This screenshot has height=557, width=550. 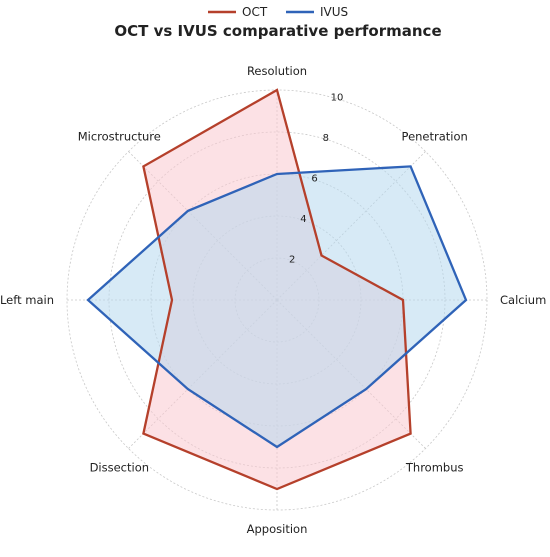 I want to click on axis-label-resolution: Resolution, so click(x=277, y=71).